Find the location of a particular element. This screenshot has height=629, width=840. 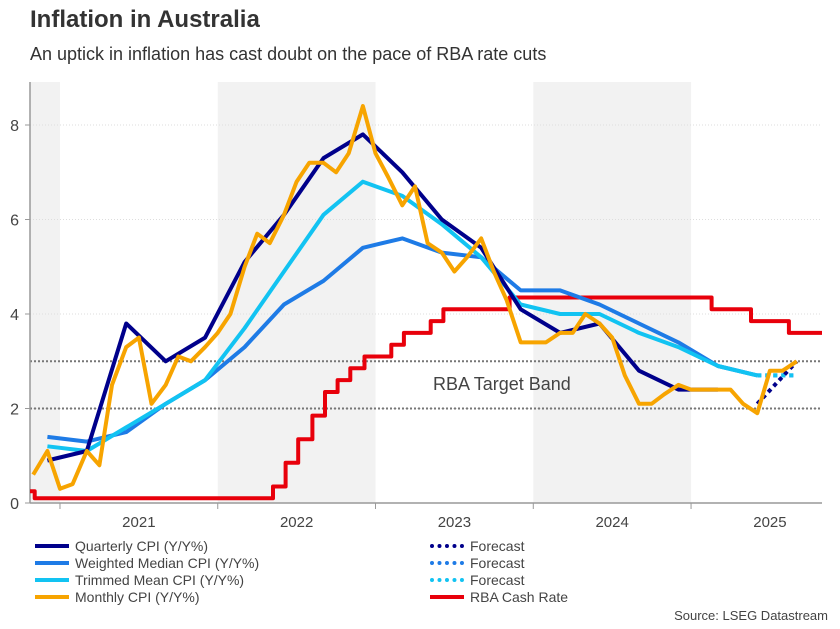

legend-right: Forecast Forecast Forecast RBA Cash Rate is located at coordinates (499, 571).